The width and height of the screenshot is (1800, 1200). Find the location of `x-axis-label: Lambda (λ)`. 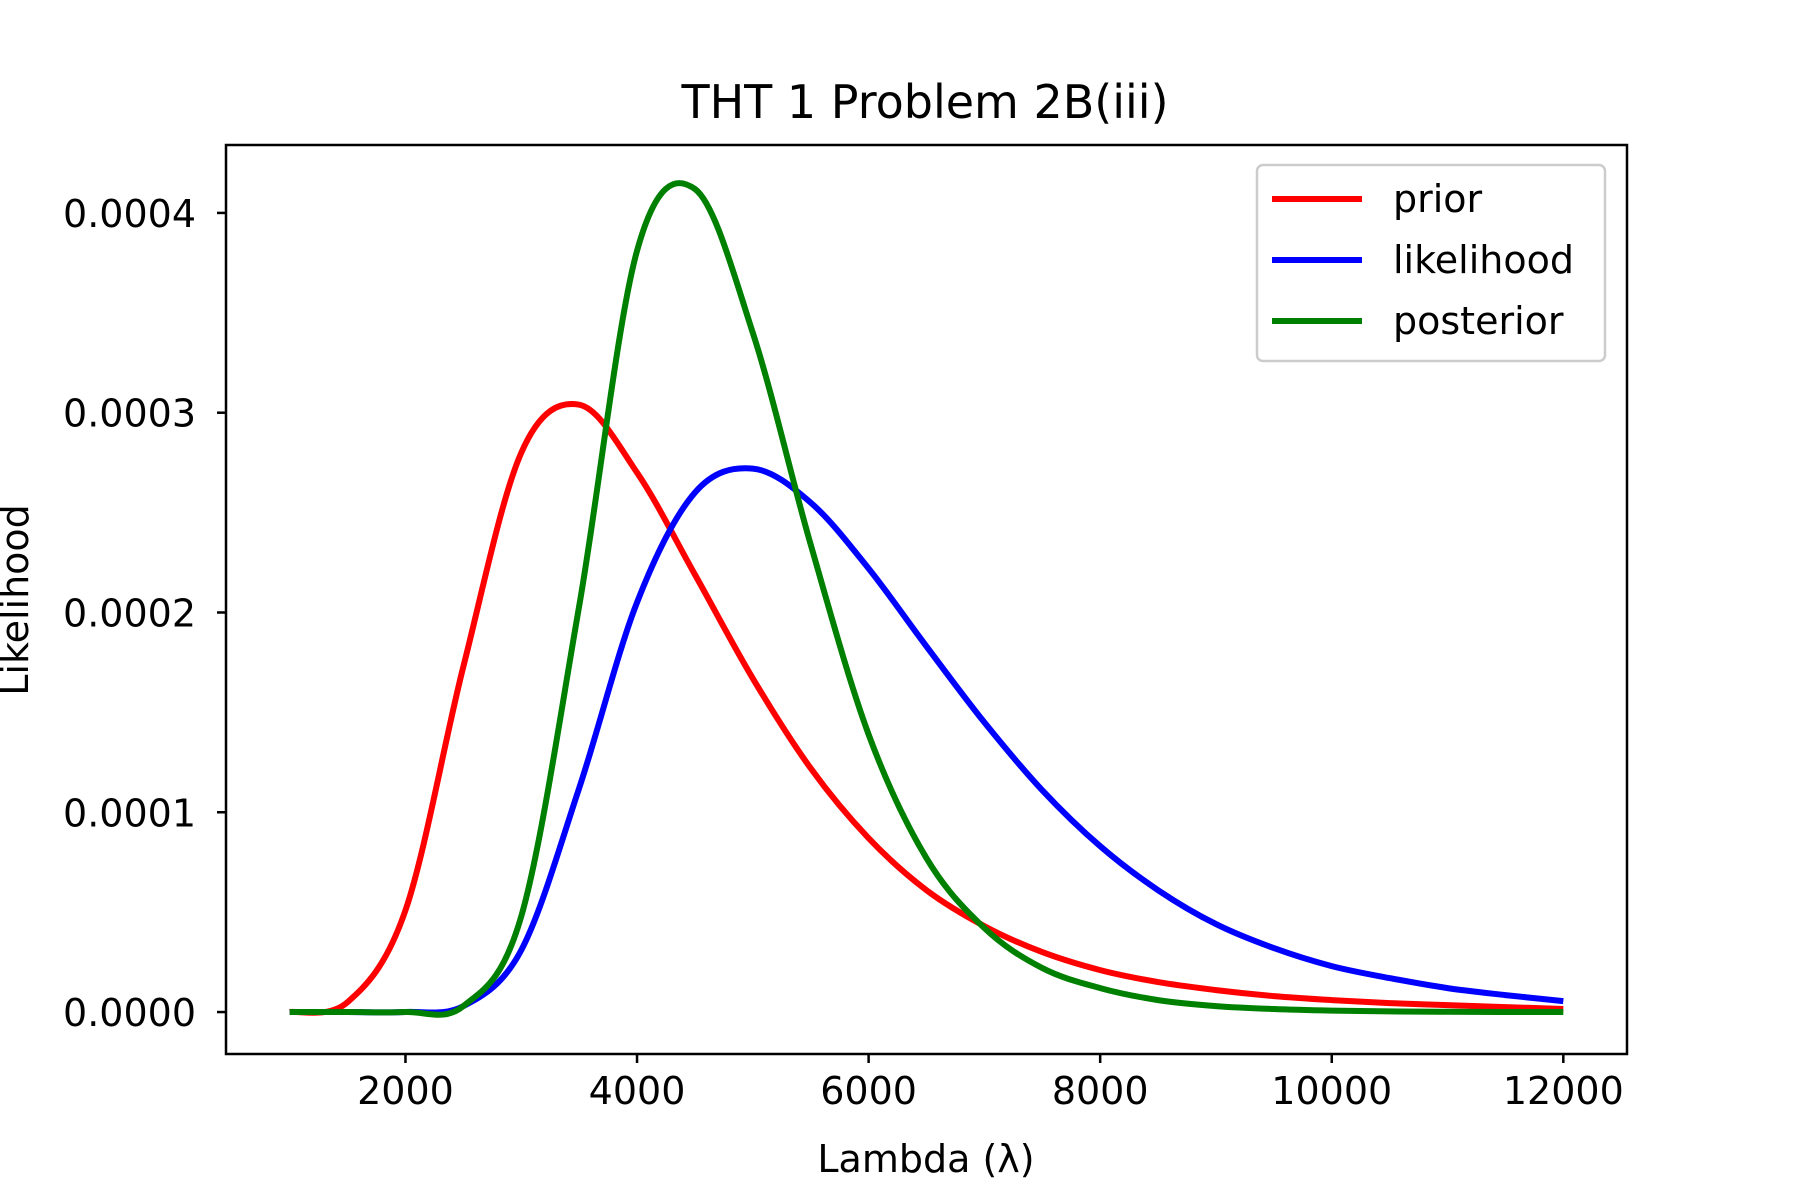

x-axis-label: Lambda (λ) is located at coordinates (925, 1159).